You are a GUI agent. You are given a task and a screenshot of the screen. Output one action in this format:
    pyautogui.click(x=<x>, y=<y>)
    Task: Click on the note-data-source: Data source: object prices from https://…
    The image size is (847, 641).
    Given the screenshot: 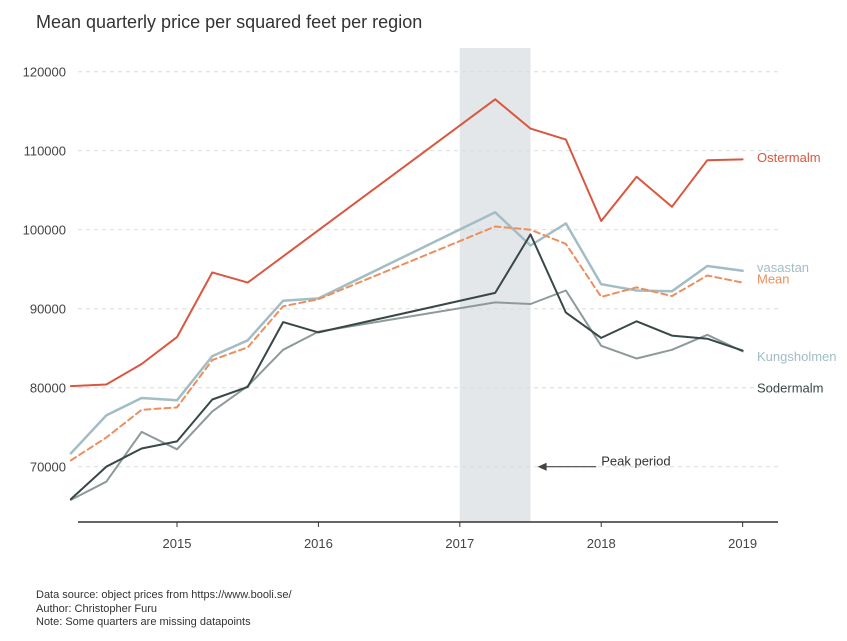 What is the action you would take?
    pyautogui.click(x=164, y=595)
    